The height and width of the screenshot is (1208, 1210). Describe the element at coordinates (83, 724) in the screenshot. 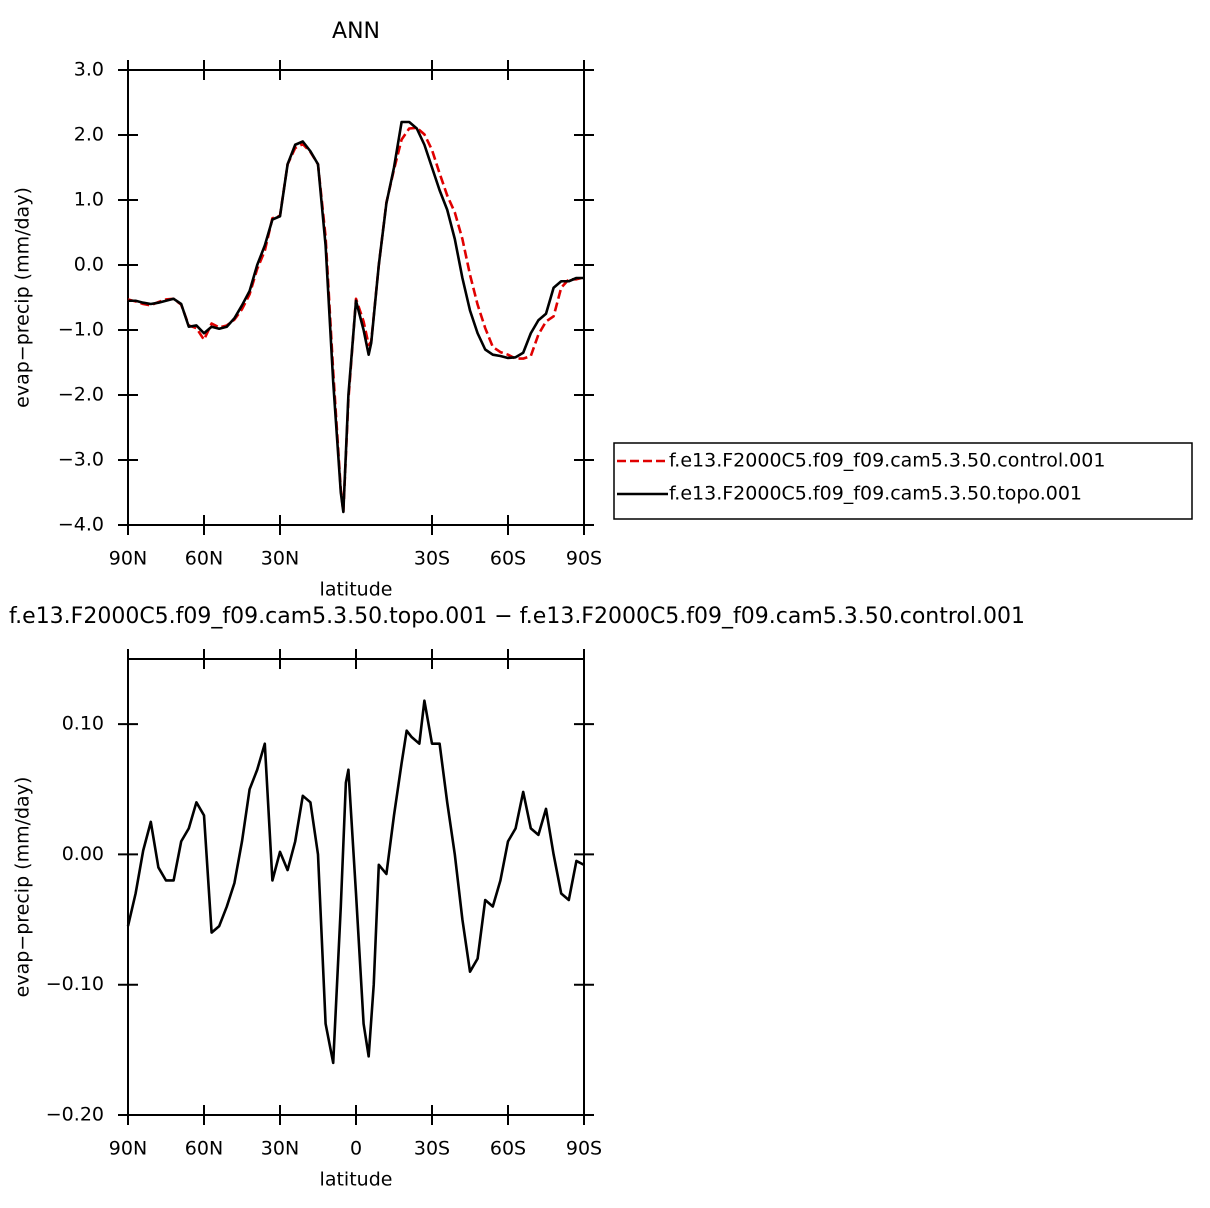

I see `y-tick-label: 0.10` at that location.